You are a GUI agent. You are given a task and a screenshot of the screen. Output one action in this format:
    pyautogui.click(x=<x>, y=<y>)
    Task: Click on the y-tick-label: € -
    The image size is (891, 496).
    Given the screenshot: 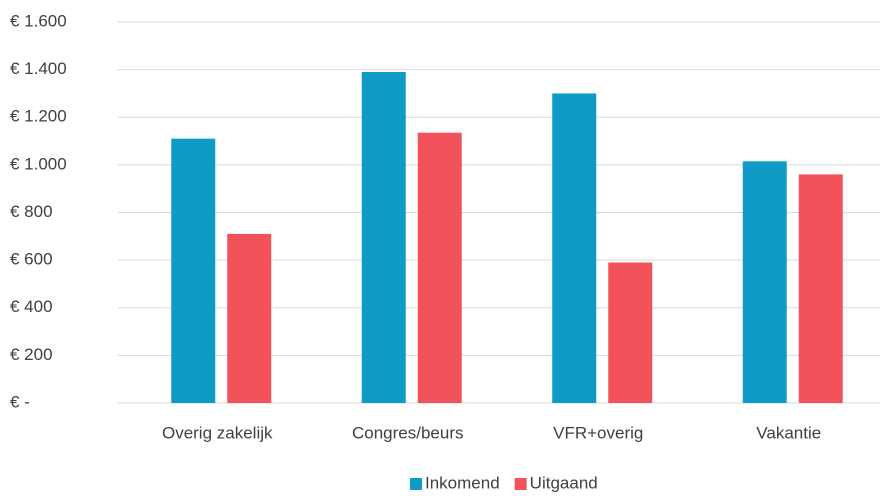 What is the action you would take?
    pyautogui.click(x=20, y=401)
    